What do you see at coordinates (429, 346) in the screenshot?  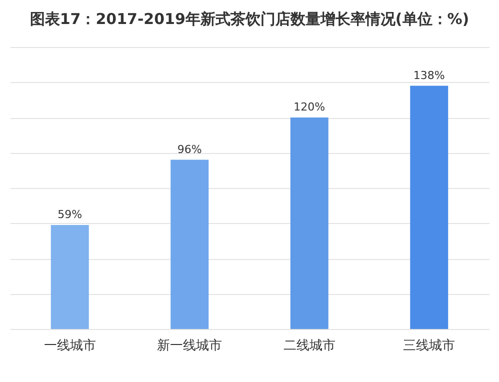 I see `x-tick-label: 三线城市` at bounding box center [429, 346].